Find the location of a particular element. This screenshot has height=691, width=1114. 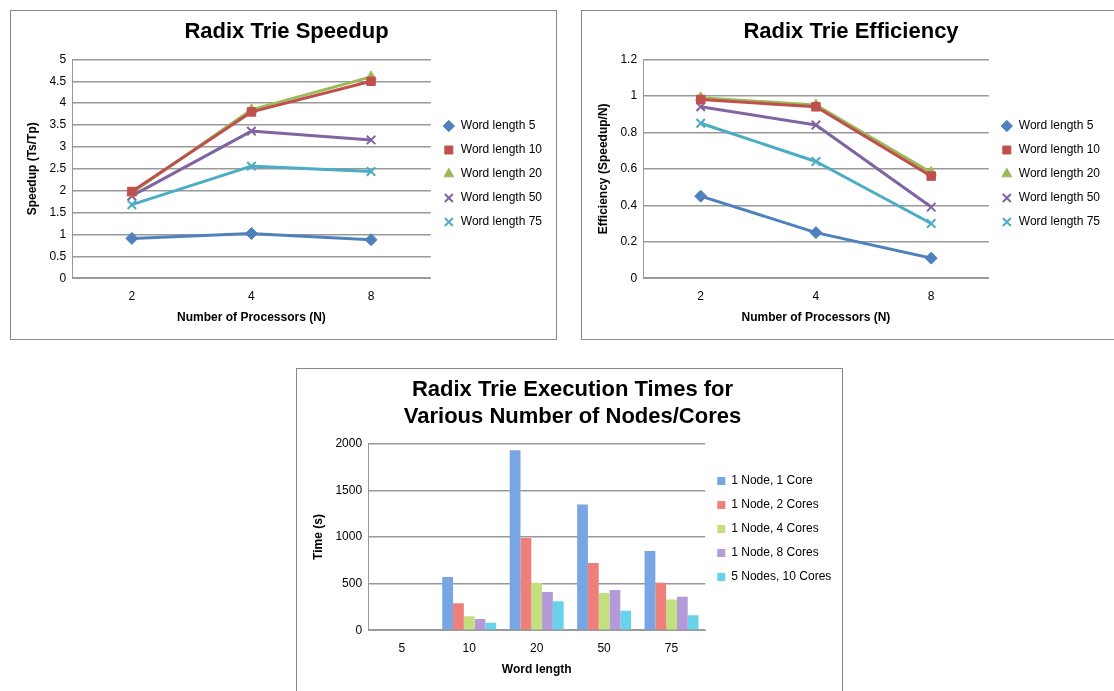

y-axis-title: Time (s) is located at coordinates (317, 537).